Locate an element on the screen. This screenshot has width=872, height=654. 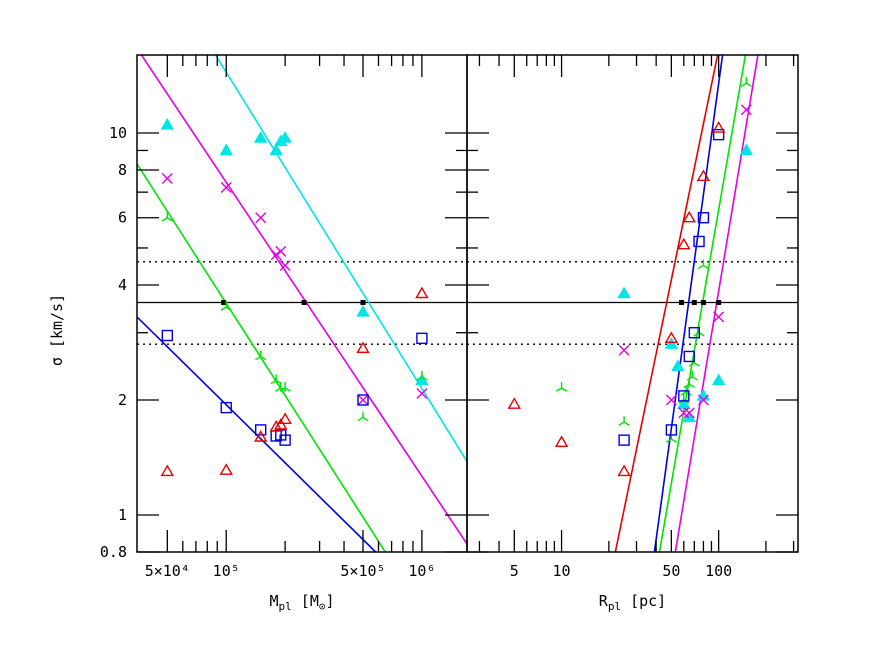
y-tick-label: 1 is located at coordinates (122, 515).